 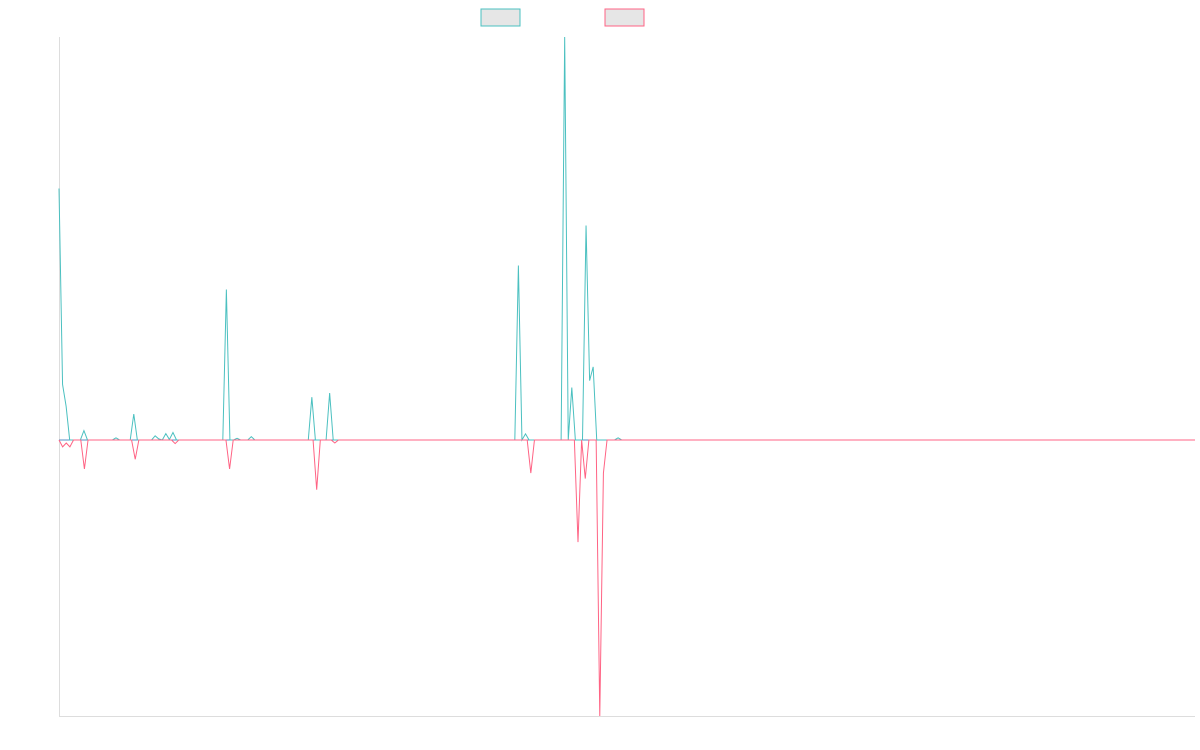 What do you see at coordinates (562, 17) in the screenshot?
I see `legend` at bounding box center [562, 17].